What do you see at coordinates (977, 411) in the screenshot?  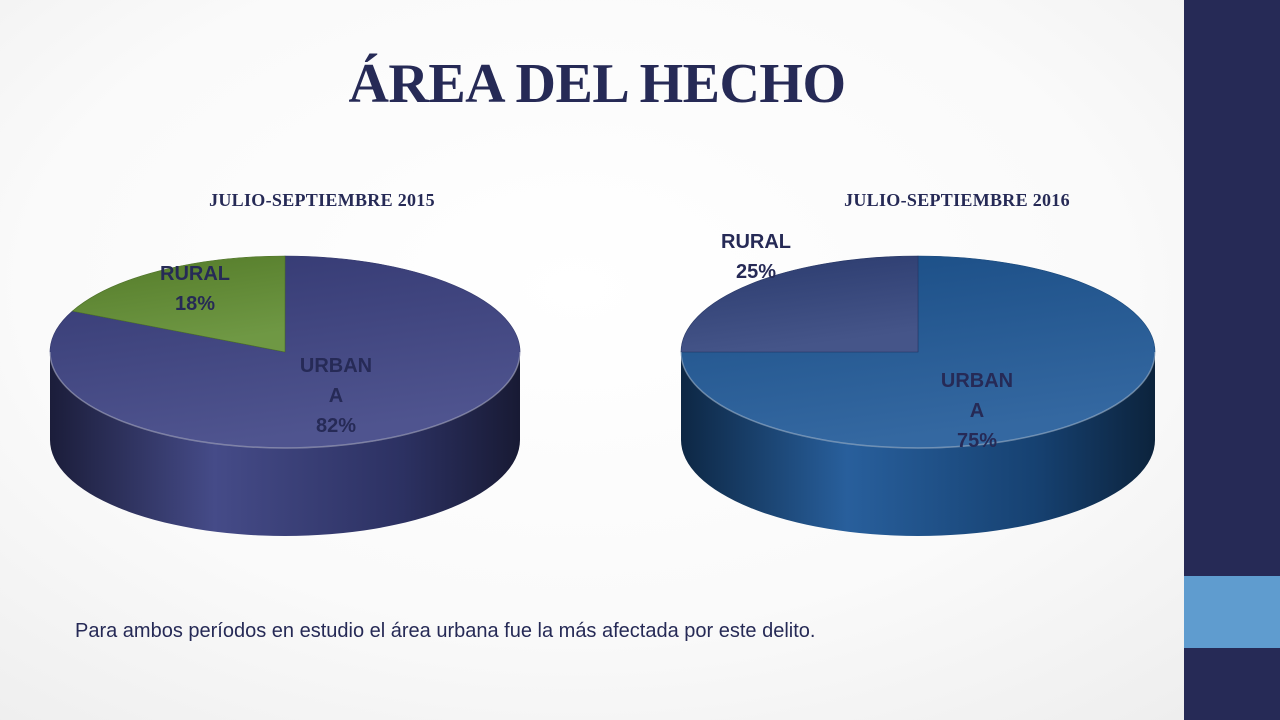 I see `data-label-urbana: URBAN A 75%` at bounding box center [977, 411].